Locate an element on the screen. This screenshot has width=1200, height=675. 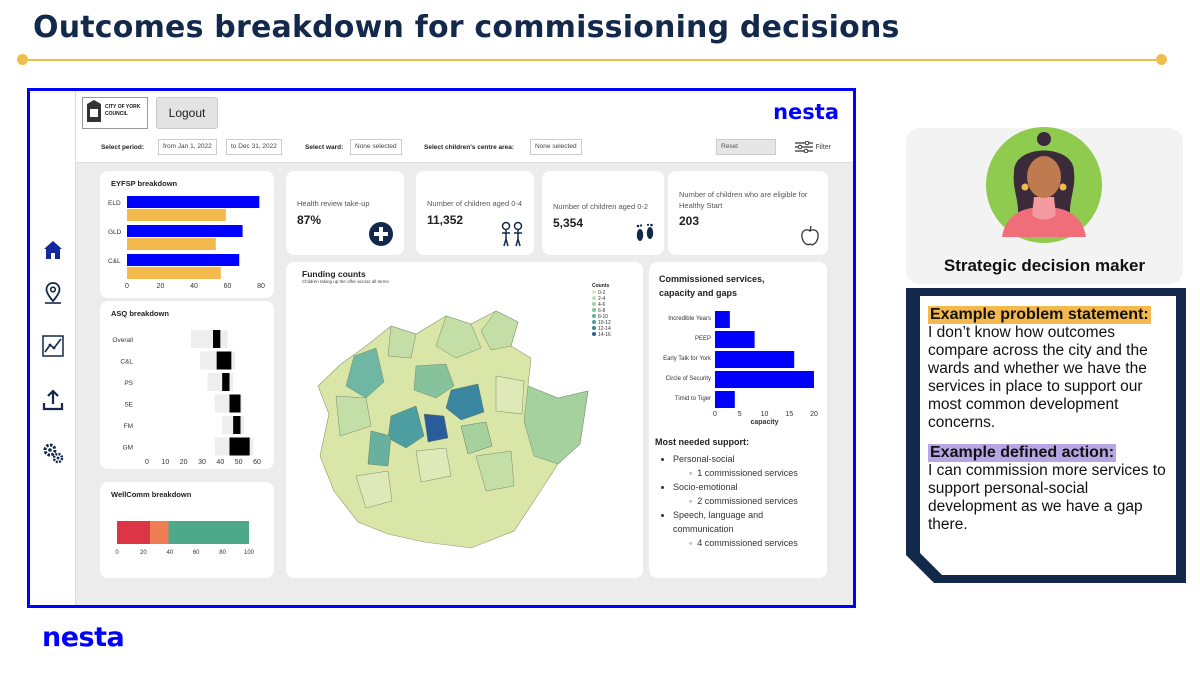
services-title: Commissioned services, capacity and gaps is located at coordinates (712, 286).